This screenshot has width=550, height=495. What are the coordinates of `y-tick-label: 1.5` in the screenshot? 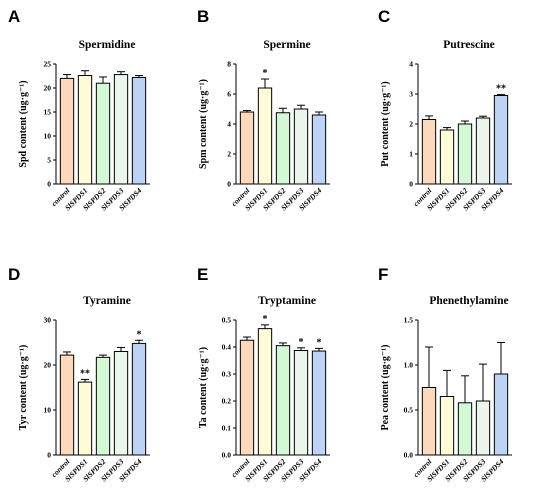 It's located at (409, 320).